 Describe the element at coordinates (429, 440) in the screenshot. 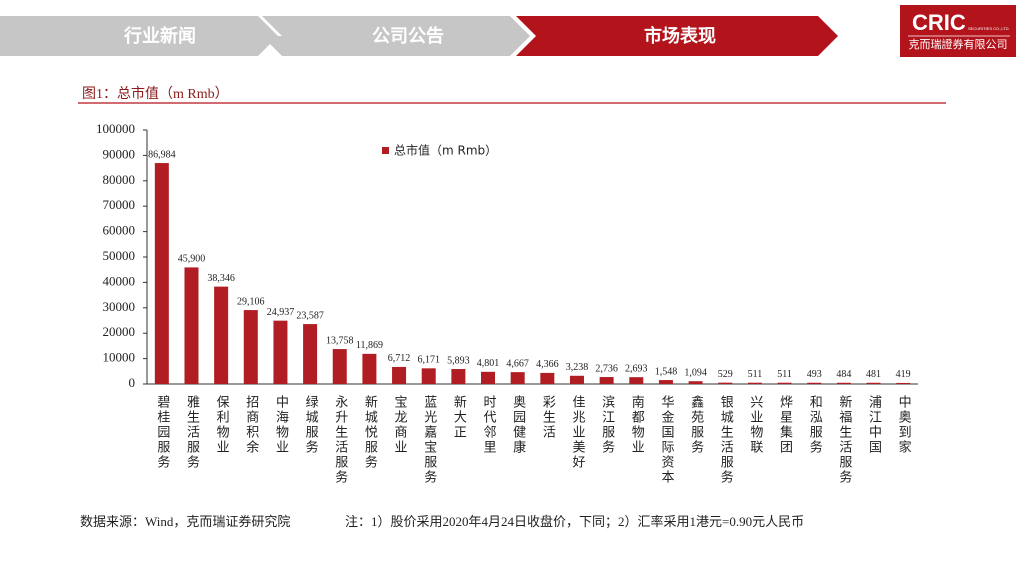

I see `x-tick-label: 蓝光嘉宝服务` at that location.